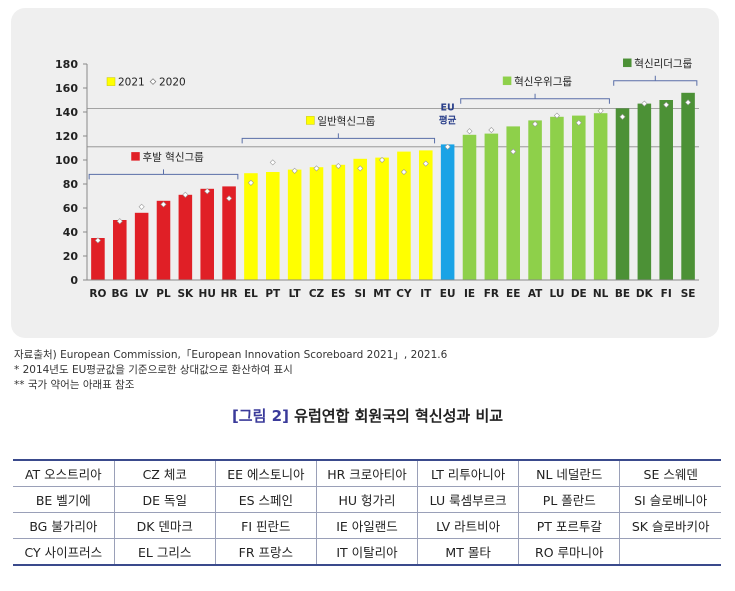 The width and height of the screenshot is (735, 591). Describe the element at coordinates (265, 473) in the screenshot. I see `table-cell: EE 에스토니아` at that location.